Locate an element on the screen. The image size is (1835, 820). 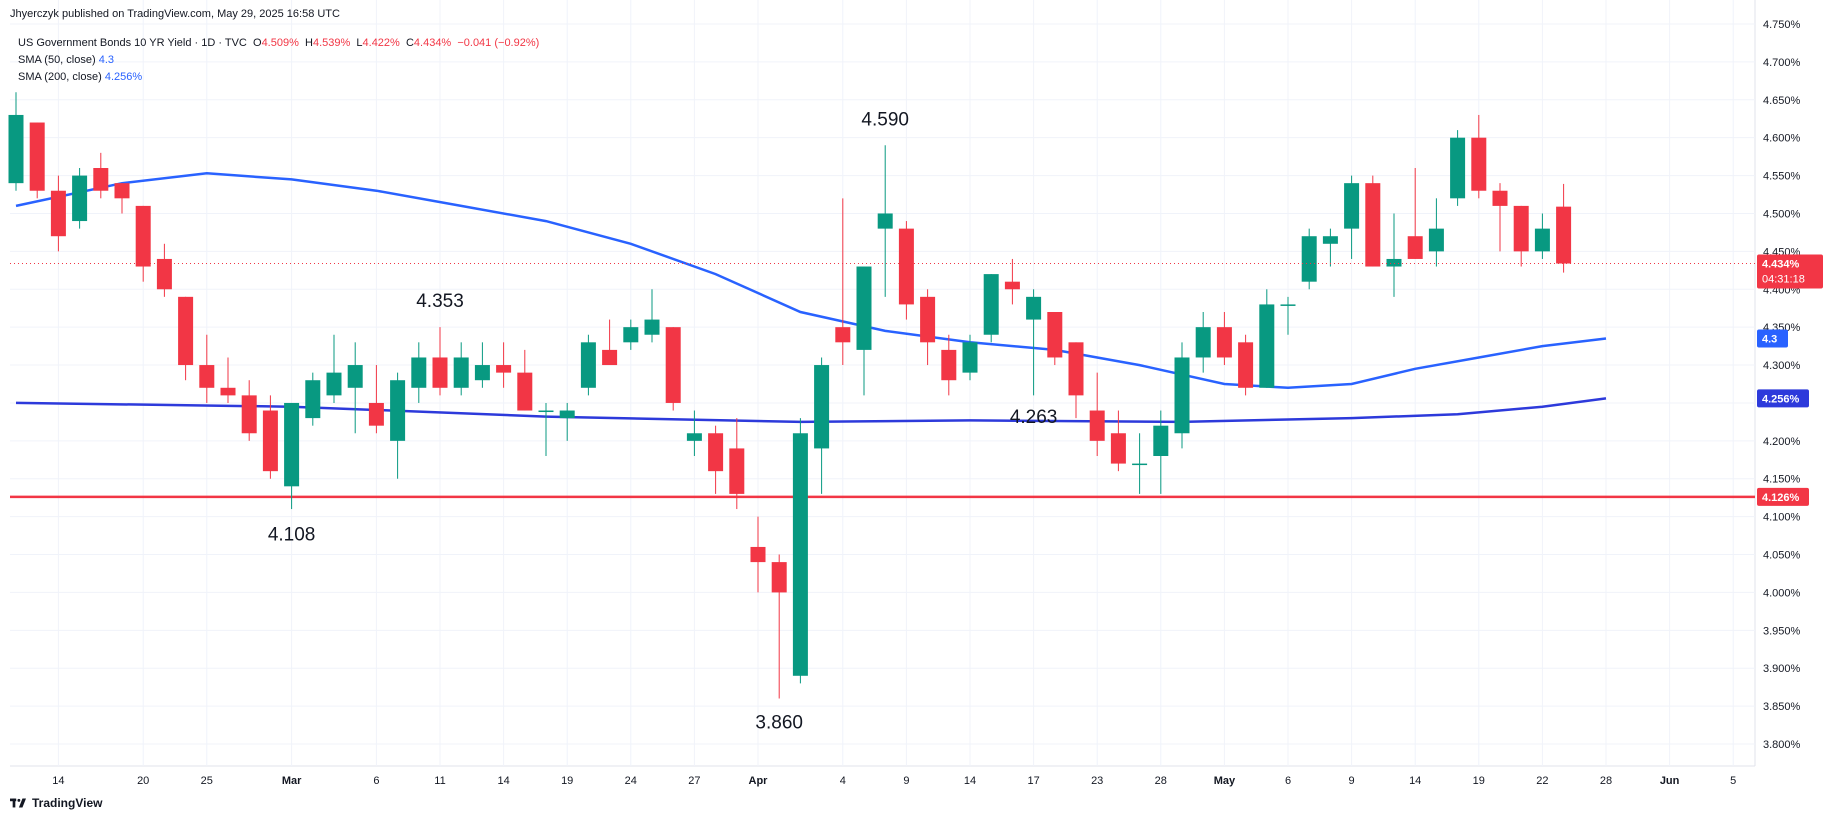
sma200-badge-text: 4.256% is located at coordinates (1781, 399).